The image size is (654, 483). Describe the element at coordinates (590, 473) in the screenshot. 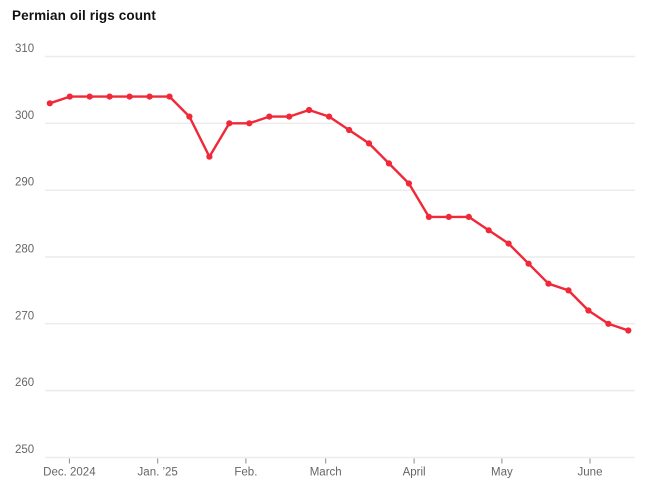

I see `x-axis-label: June` at that location.